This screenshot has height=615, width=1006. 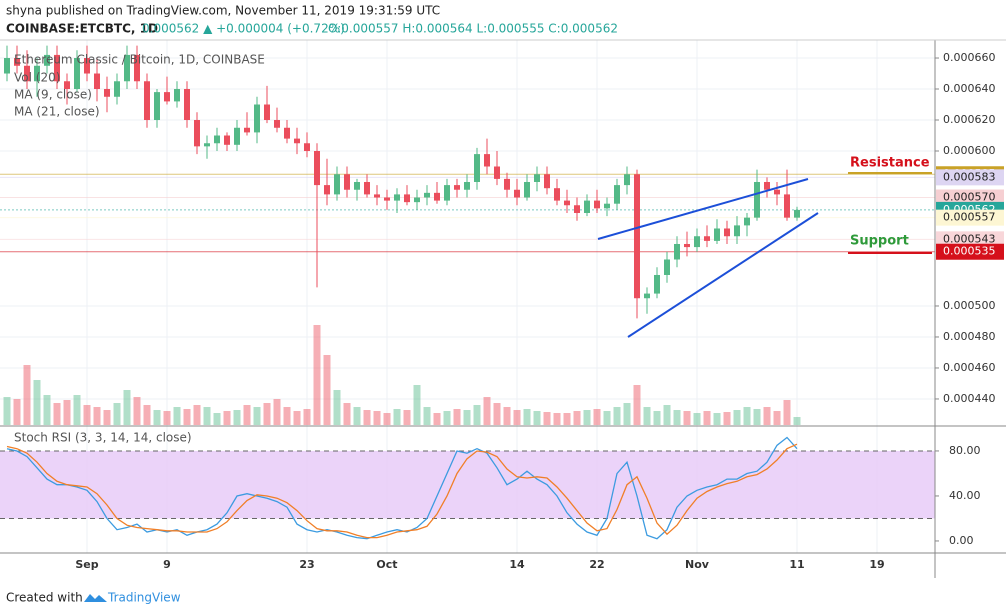 What do you see at coordinates (796, 564) in the screenshot?
I see `x-tick-label: 11` at bounding box center [796, 564].